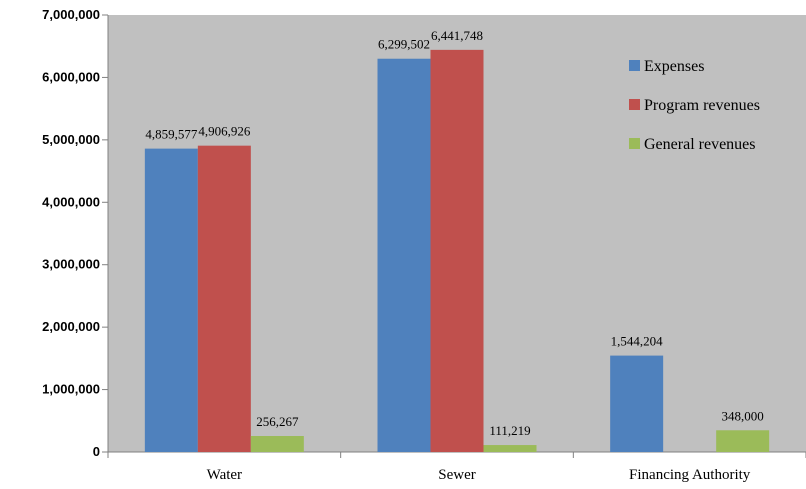 Image resolution: width=806 pixels, height=489 pixels. I want to click on data-label: 348,000, so click(743, 415).